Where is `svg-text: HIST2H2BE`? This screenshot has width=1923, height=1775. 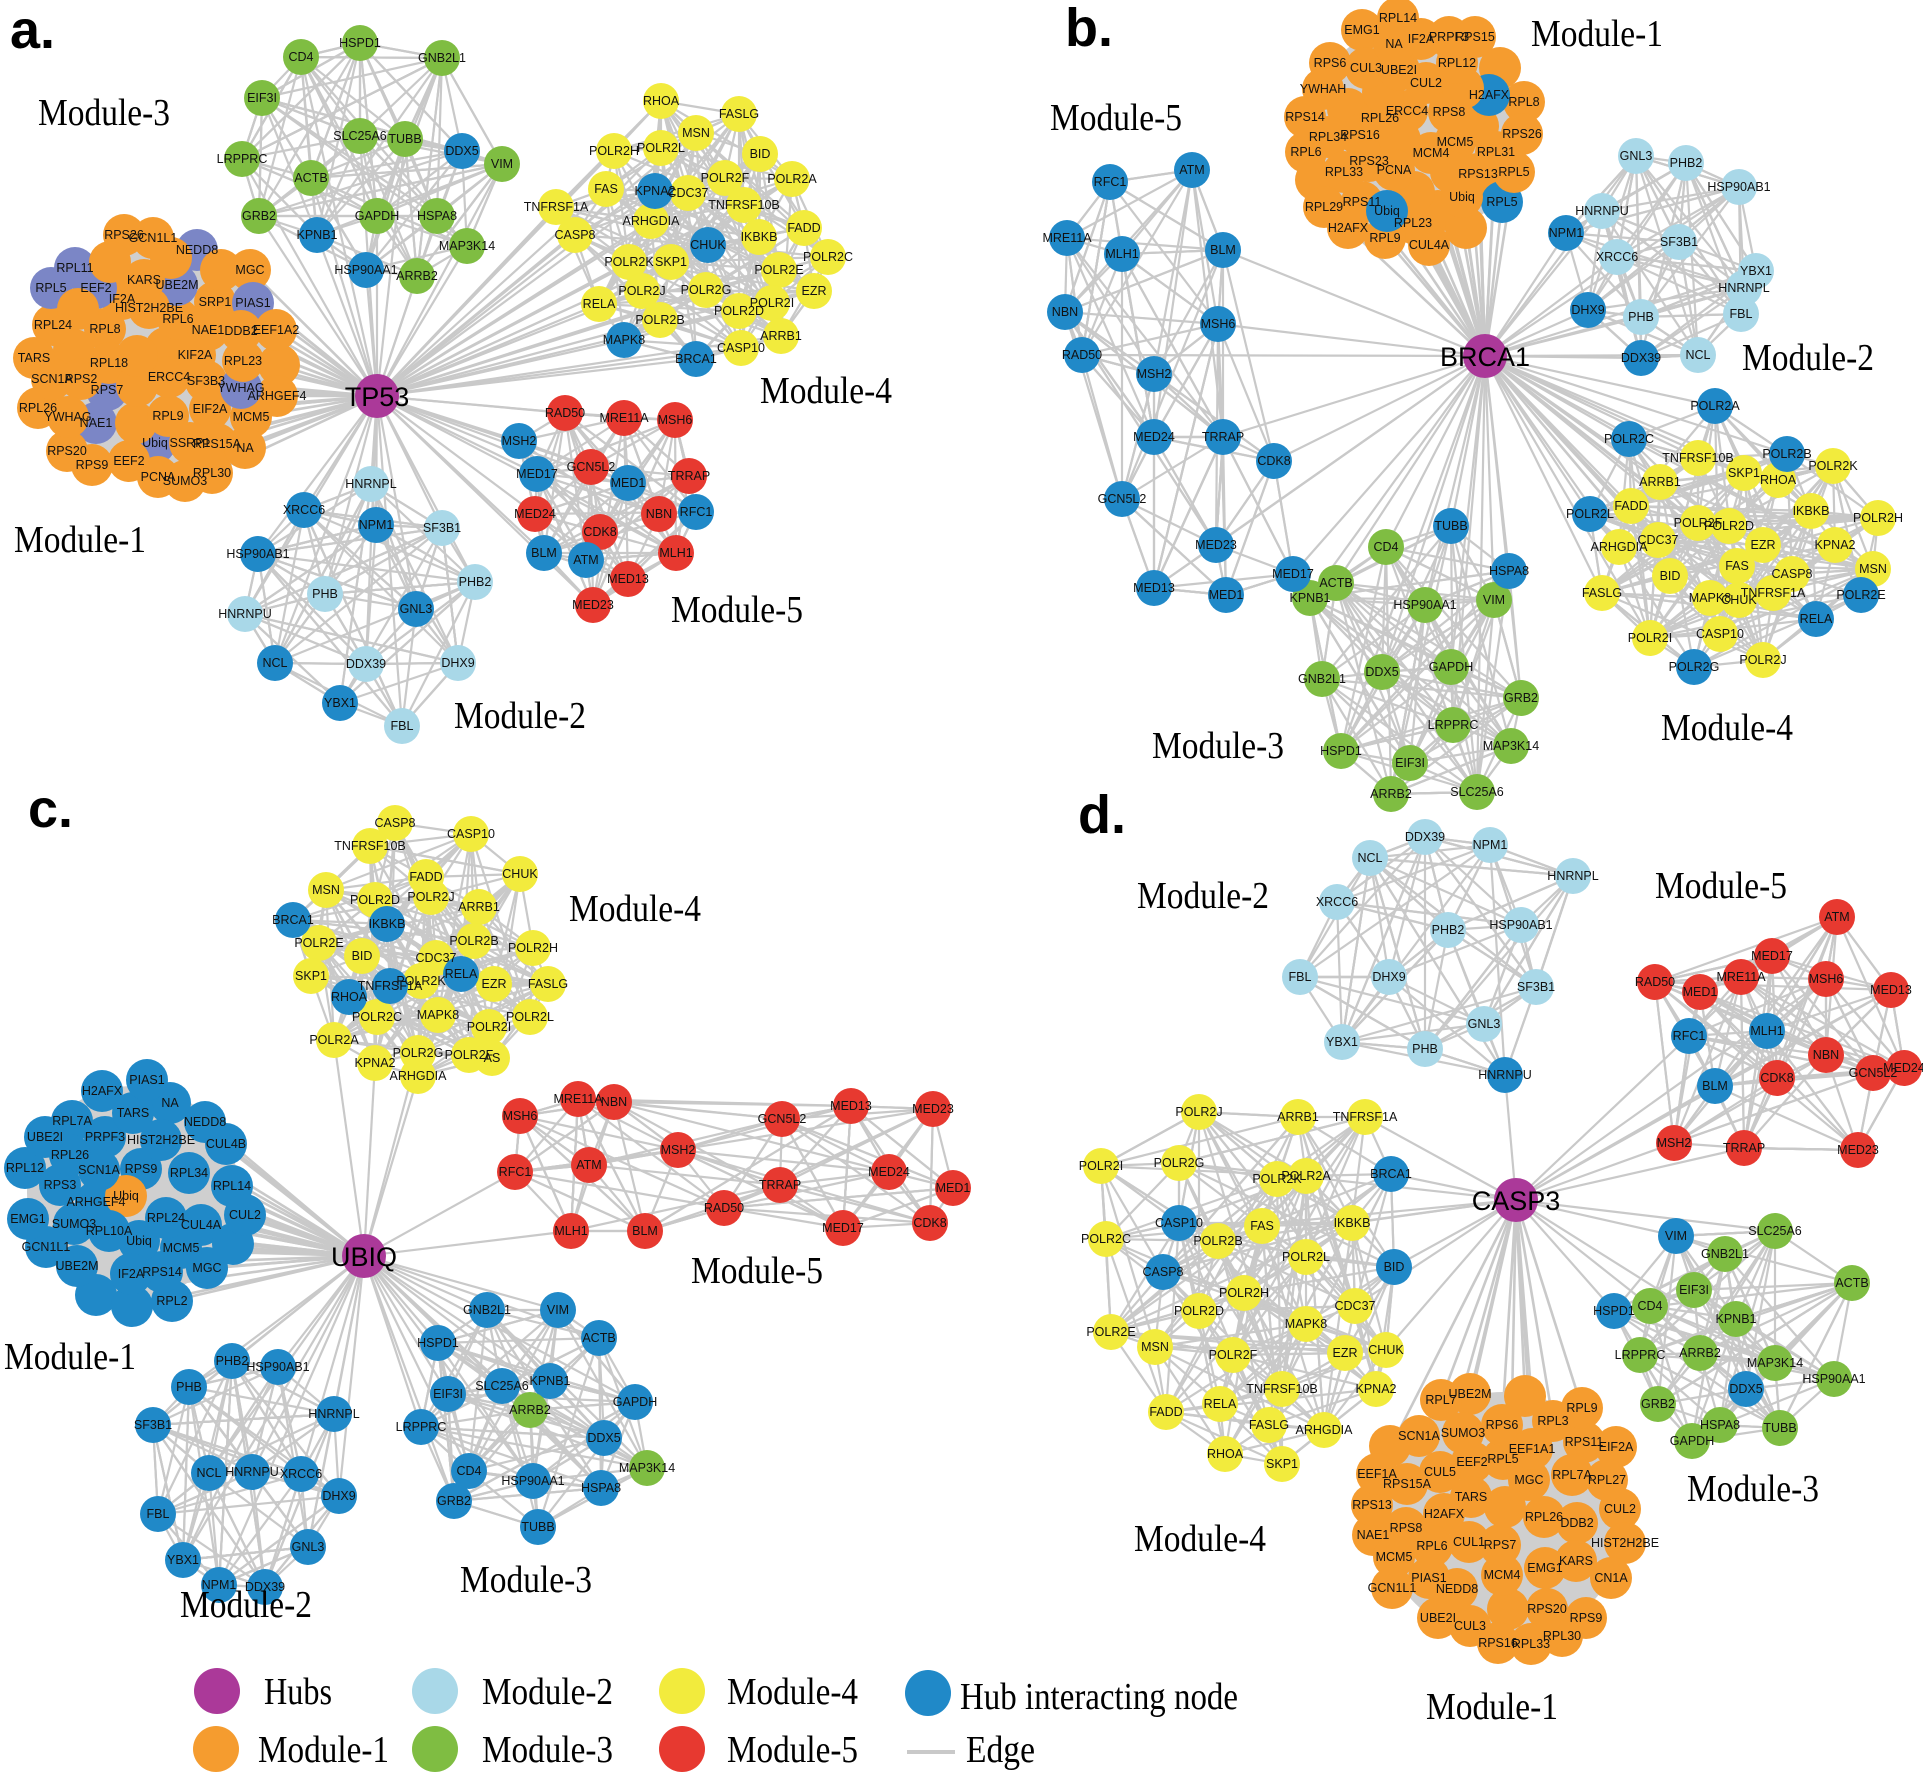
svg-text: HIST2H2BE is located at coordinates (149, 308).